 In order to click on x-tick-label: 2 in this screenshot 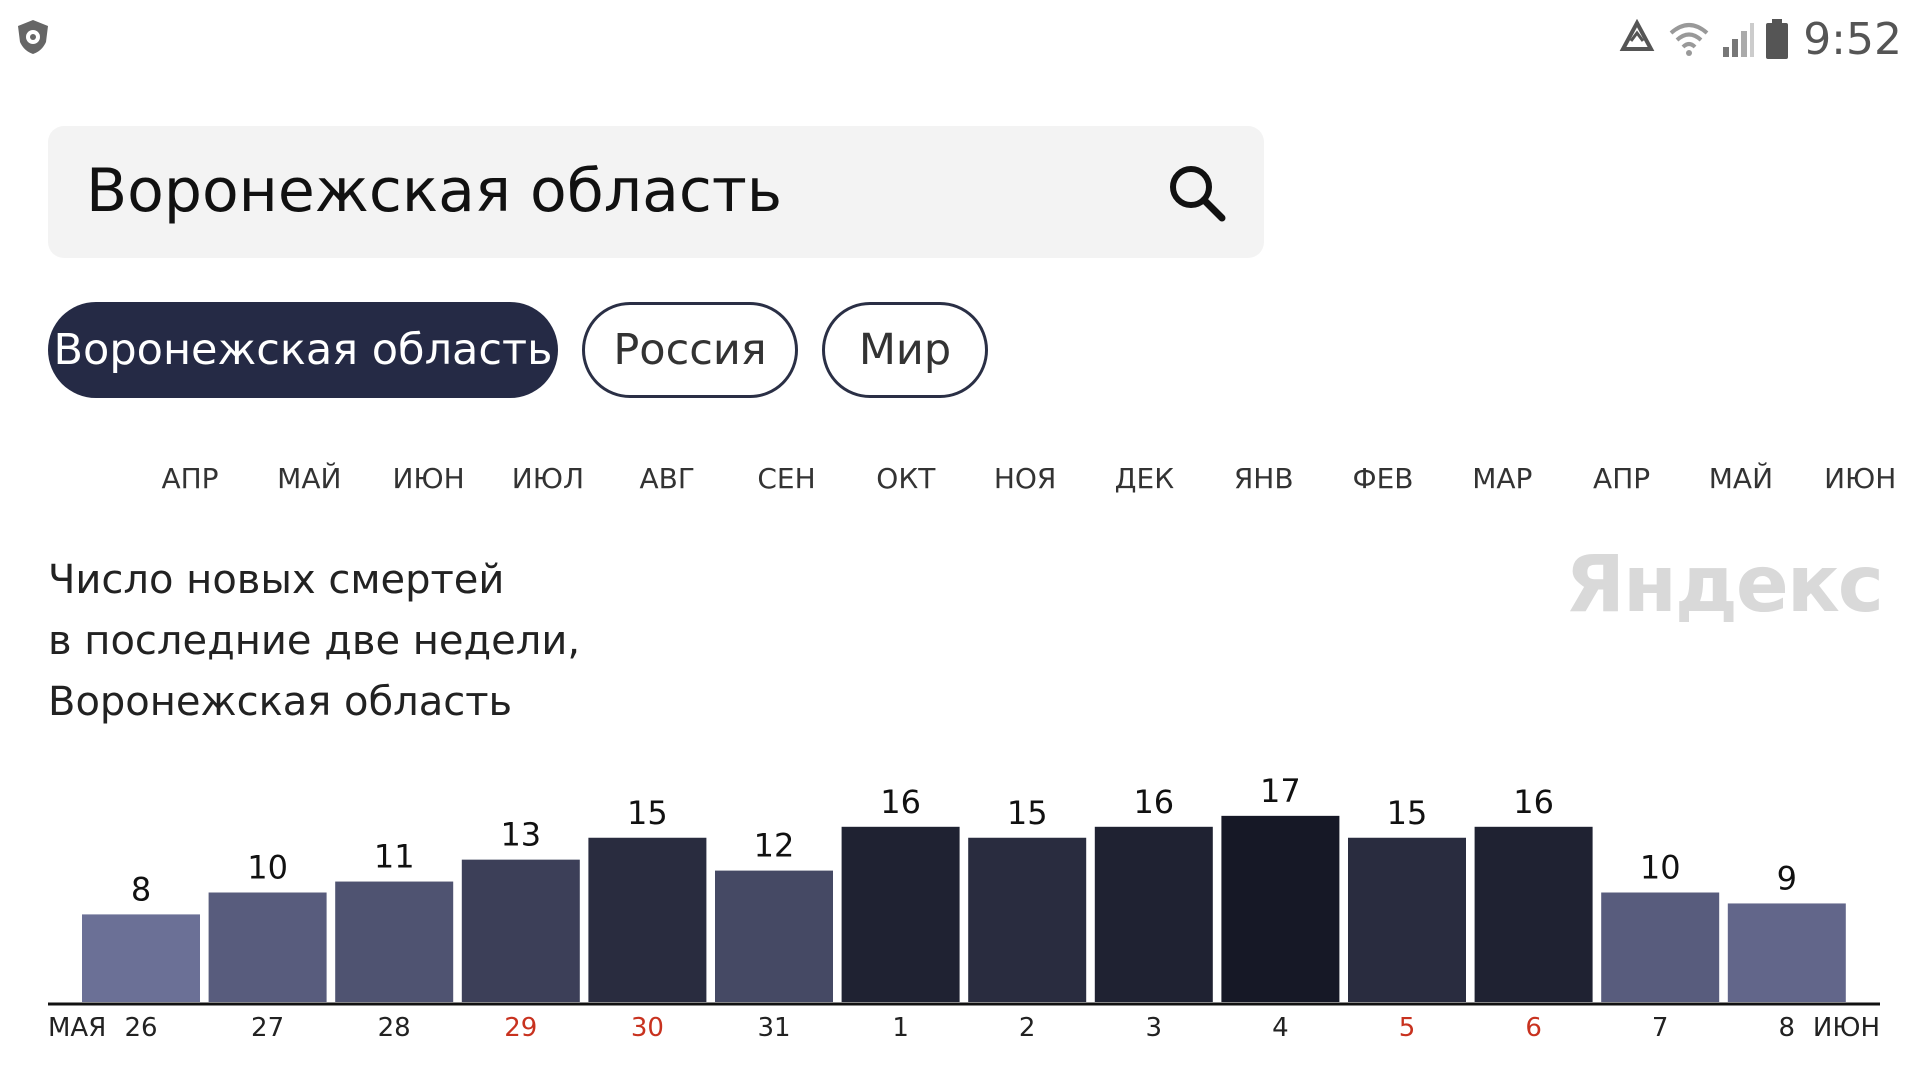, I will do `click(1027, 1028)`.